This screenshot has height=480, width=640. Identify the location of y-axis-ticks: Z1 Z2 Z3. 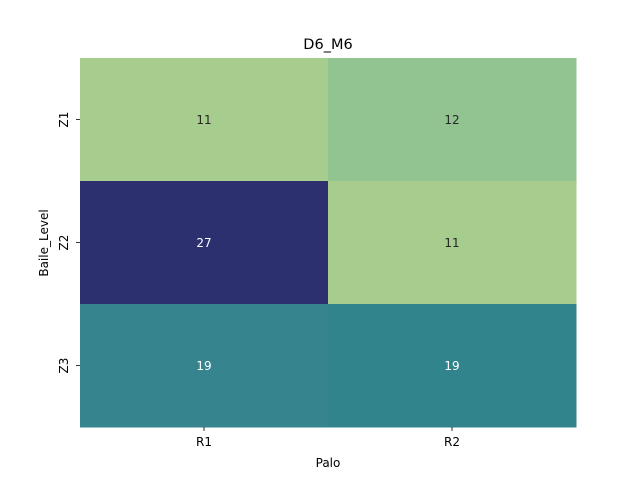
(68, 243).